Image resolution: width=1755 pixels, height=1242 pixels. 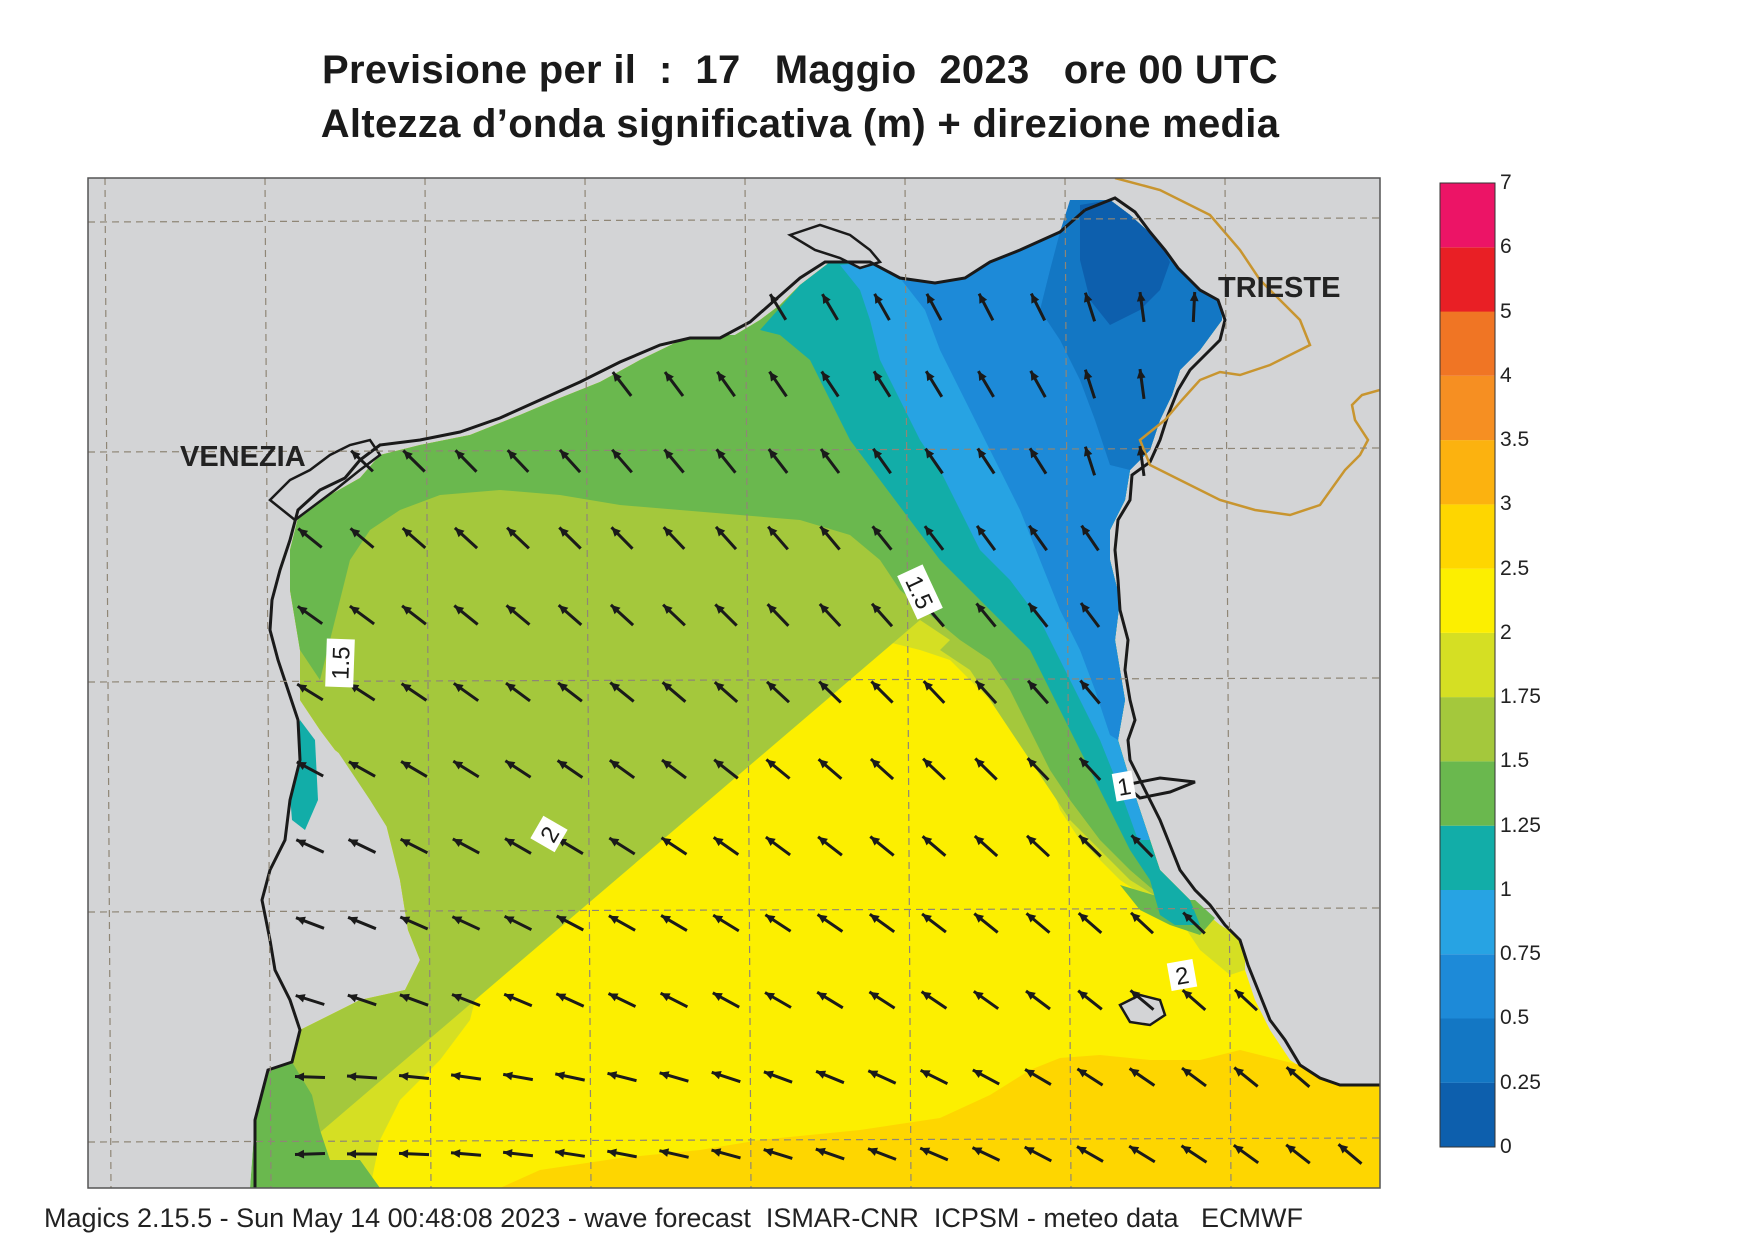 What do you see at coordinates (1279, 288) in the screenshot?
I see `city-label-trieste: TRIESTE` at bounding box center [1279, 288].